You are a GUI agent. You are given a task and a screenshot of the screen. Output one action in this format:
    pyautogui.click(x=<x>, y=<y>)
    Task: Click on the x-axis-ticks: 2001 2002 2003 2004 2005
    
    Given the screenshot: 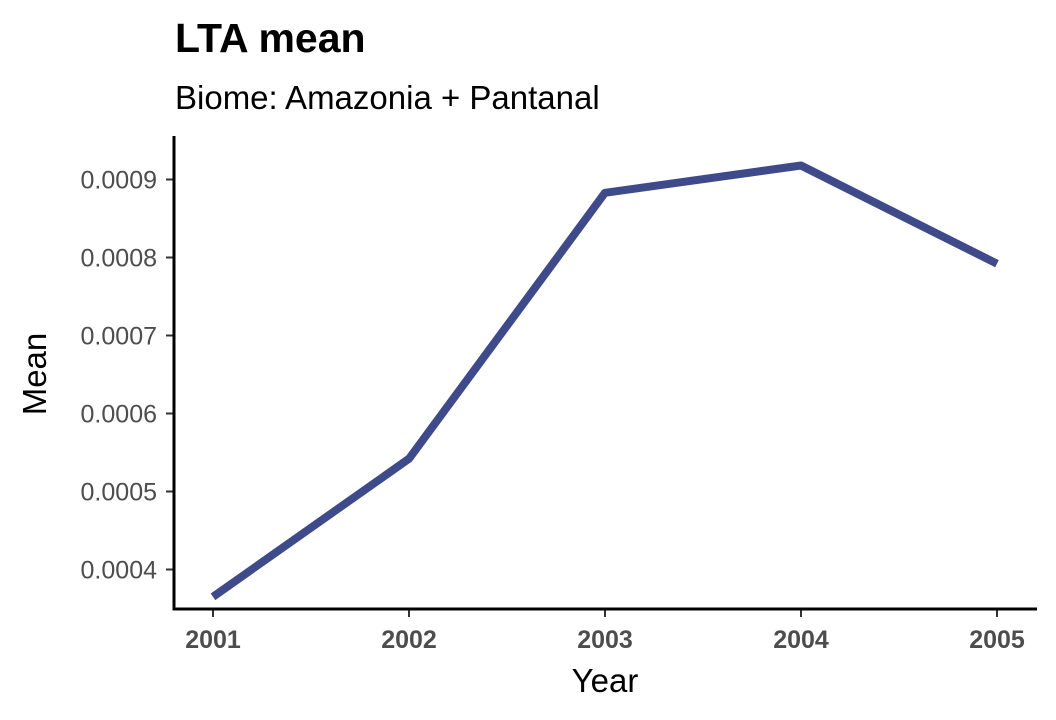 What is the action you would take?
    pyautogui.click(x=605, y=631)
    